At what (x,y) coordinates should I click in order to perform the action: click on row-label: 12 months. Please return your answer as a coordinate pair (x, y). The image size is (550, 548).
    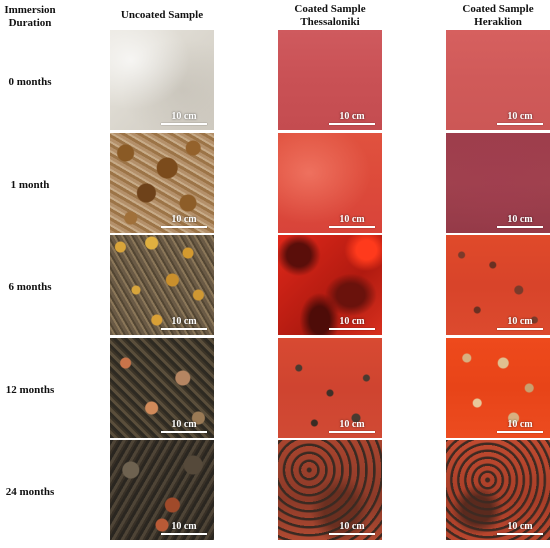
    Looking at the image, I should click on (30, 390).